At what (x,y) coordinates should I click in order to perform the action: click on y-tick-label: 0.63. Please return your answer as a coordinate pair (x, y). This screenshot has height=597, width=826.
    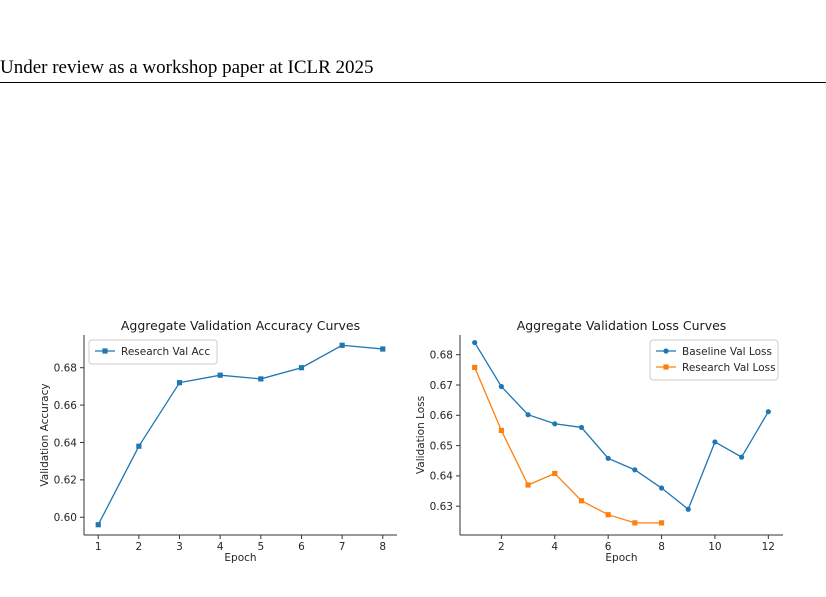
    Looking at the image, I should click on (441, 507).